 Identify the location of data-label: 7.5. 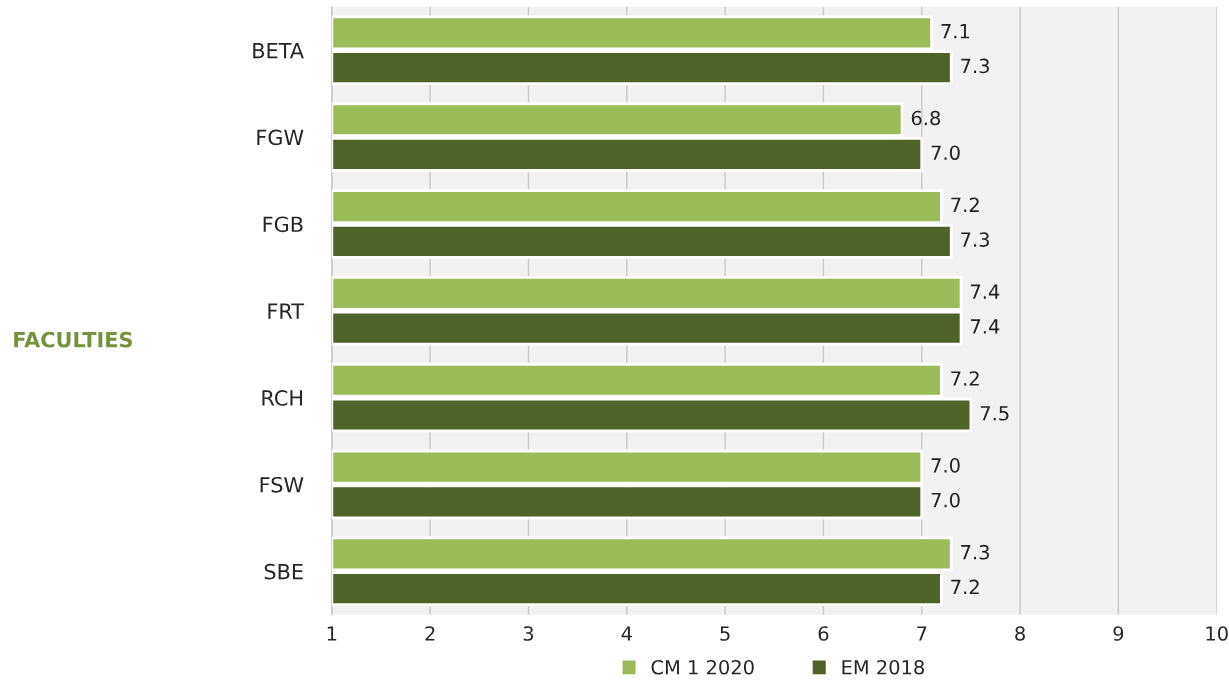
(994, 413).